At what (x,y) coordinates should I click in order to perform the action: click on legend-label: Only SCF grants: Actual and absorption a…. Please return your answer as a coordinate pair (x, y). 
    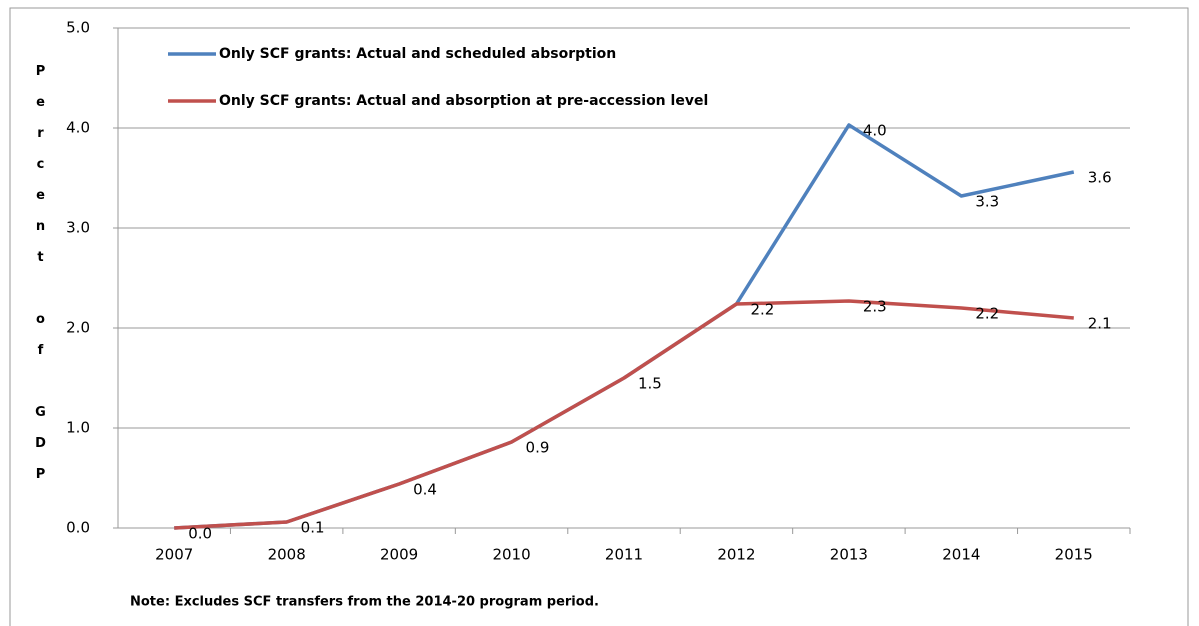
    Looking at the image, I should click on (463, 101).